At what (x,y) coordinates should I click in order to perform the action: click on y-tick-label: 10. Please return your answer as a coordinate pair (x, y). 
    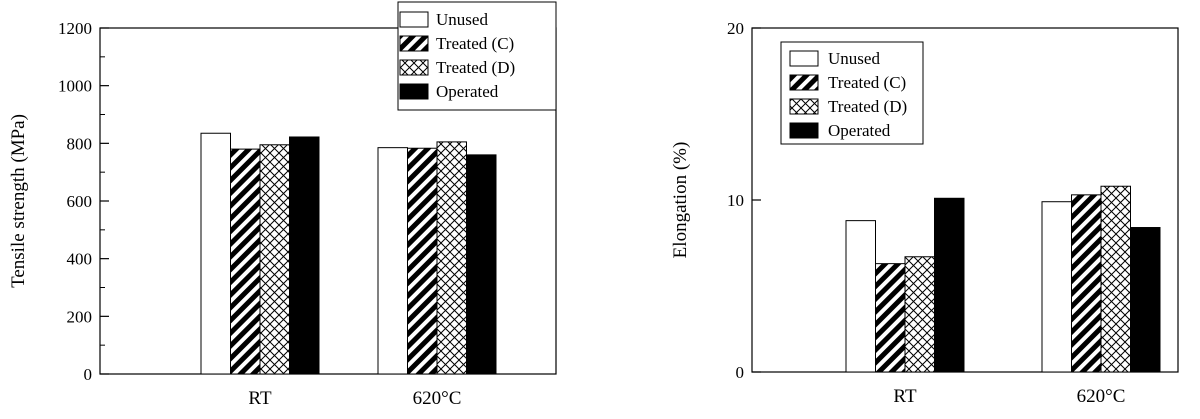
    Looking at the image, I should click on (735, 200).